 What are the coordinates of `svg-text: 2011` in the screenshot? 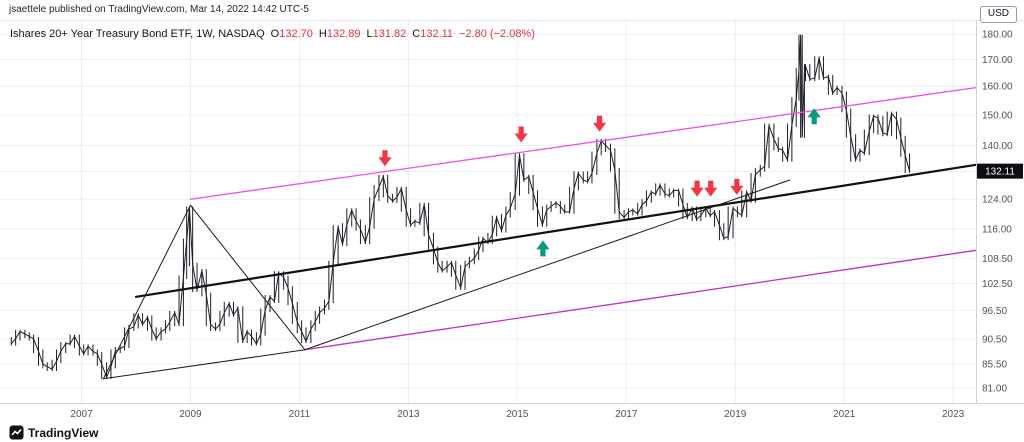 It's located at (300, 414).